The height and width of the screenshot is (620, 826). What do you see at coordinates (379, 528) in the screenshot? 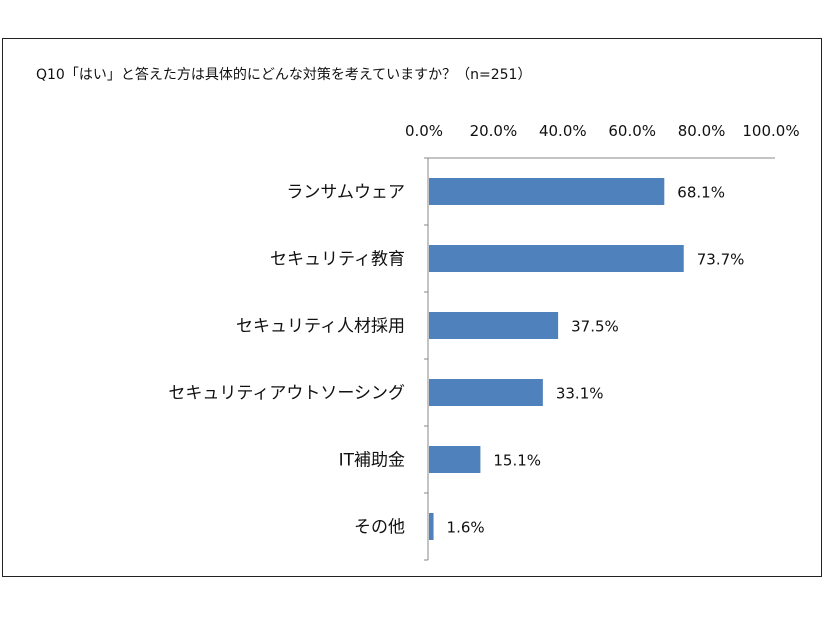
I see `category-label: その他` at bounding box center [379, 528].